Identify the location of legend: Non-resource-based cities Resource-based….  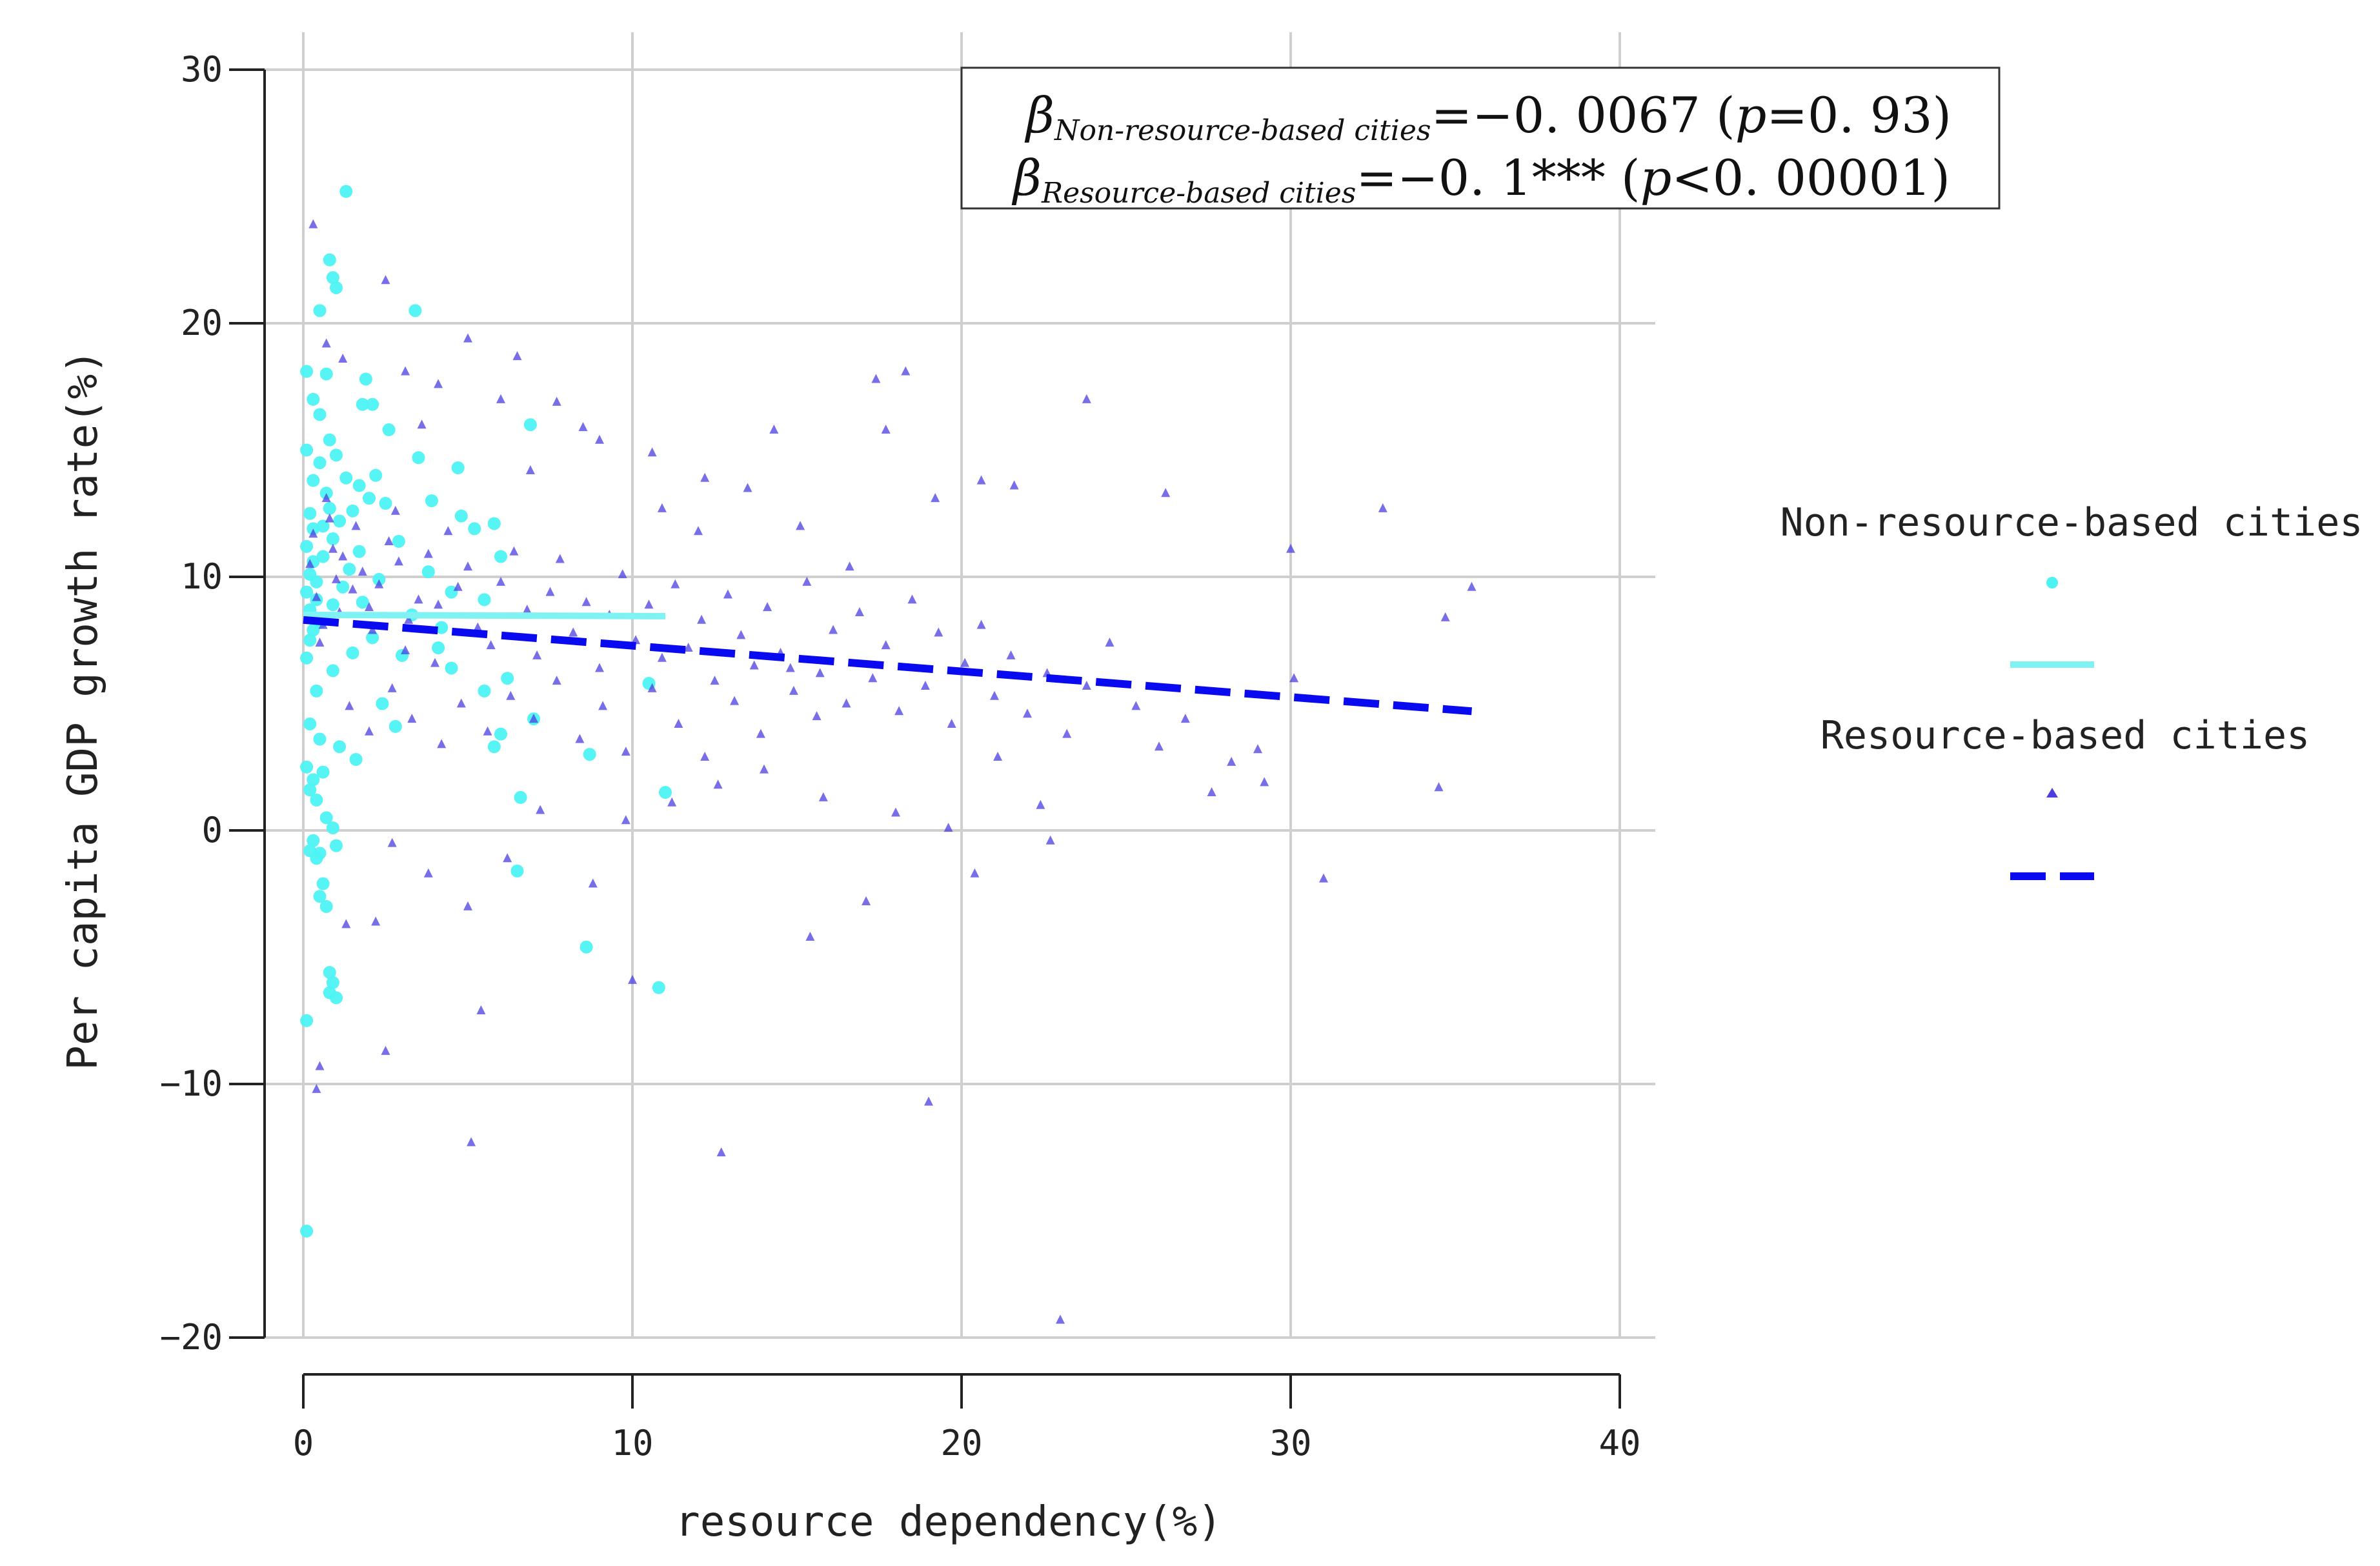
(2071, 690).